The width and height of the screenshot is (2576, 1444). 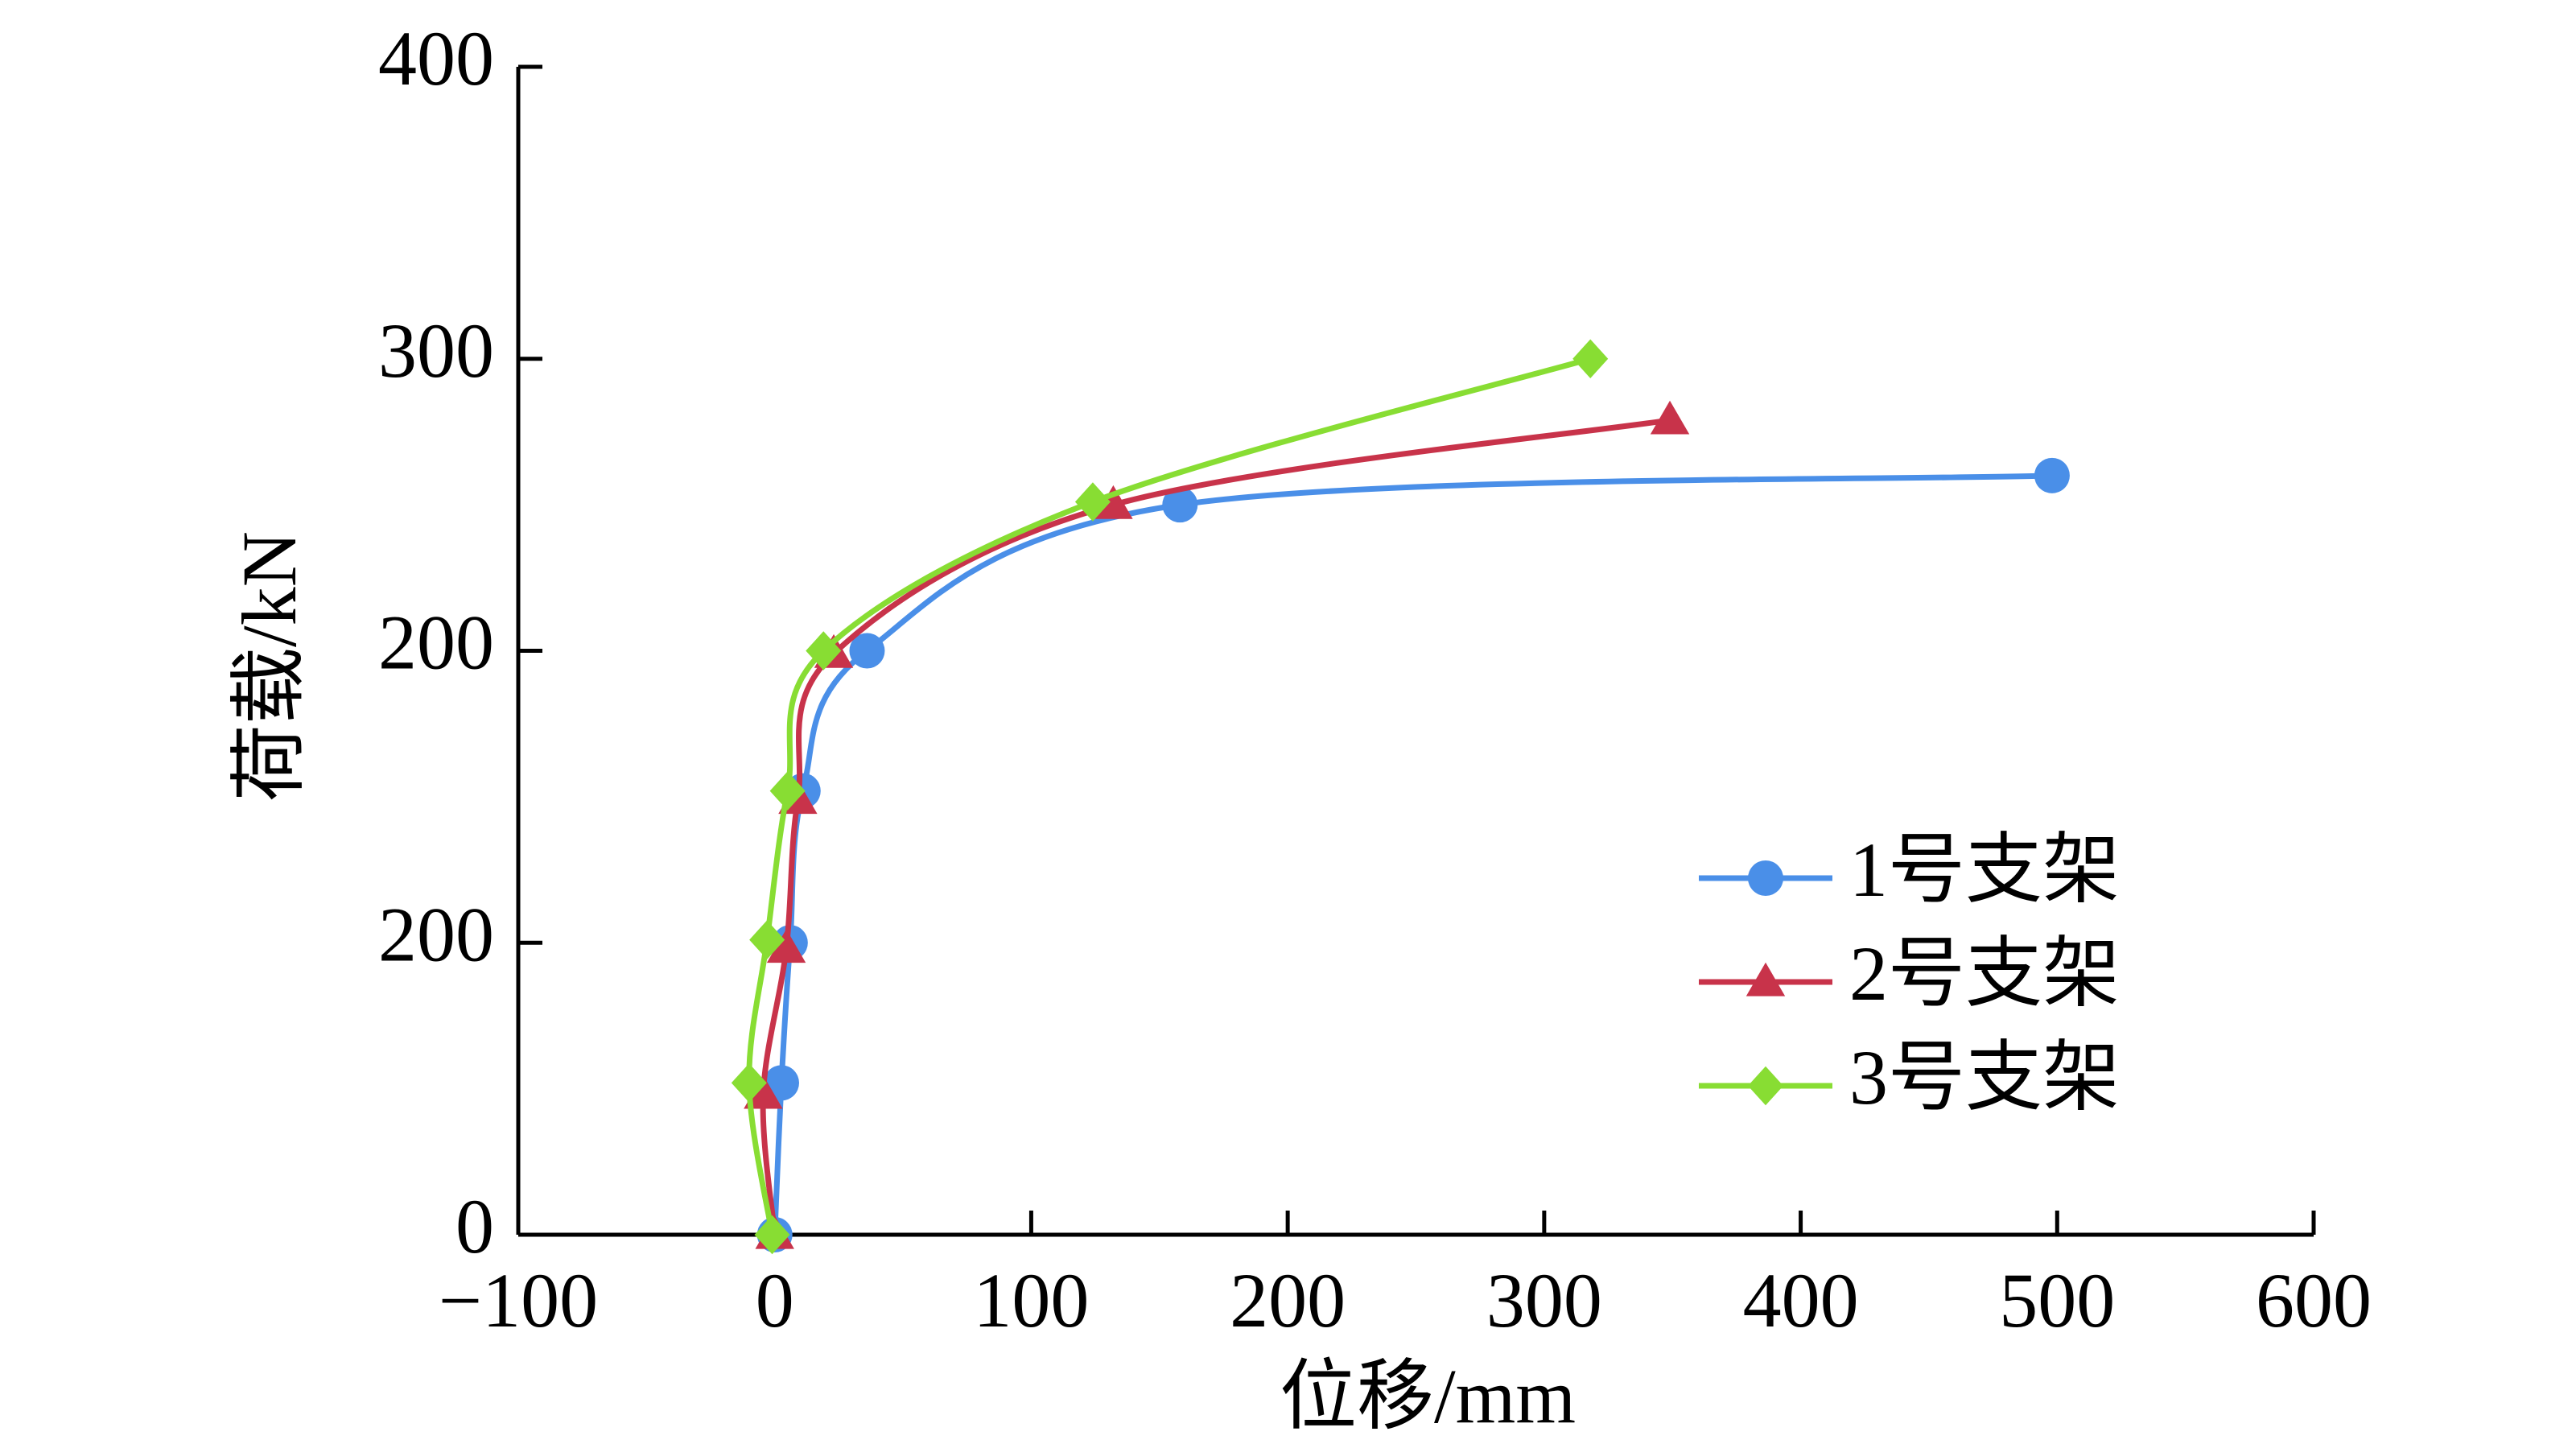 What do you see at coordinates (1031, 1300) in the screenshot?
I see `x-tick-label: 100` at bounding box center [1031, 1300].